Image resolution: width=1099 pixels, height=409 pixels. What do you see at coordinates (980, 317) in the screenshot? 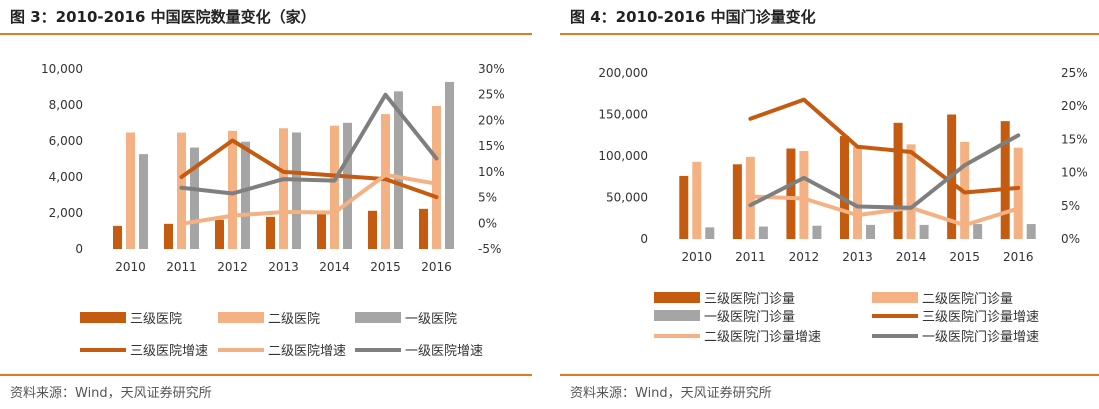
I see `legend-label: 三级医院门诊量增速` at bounding box center [980, 317].